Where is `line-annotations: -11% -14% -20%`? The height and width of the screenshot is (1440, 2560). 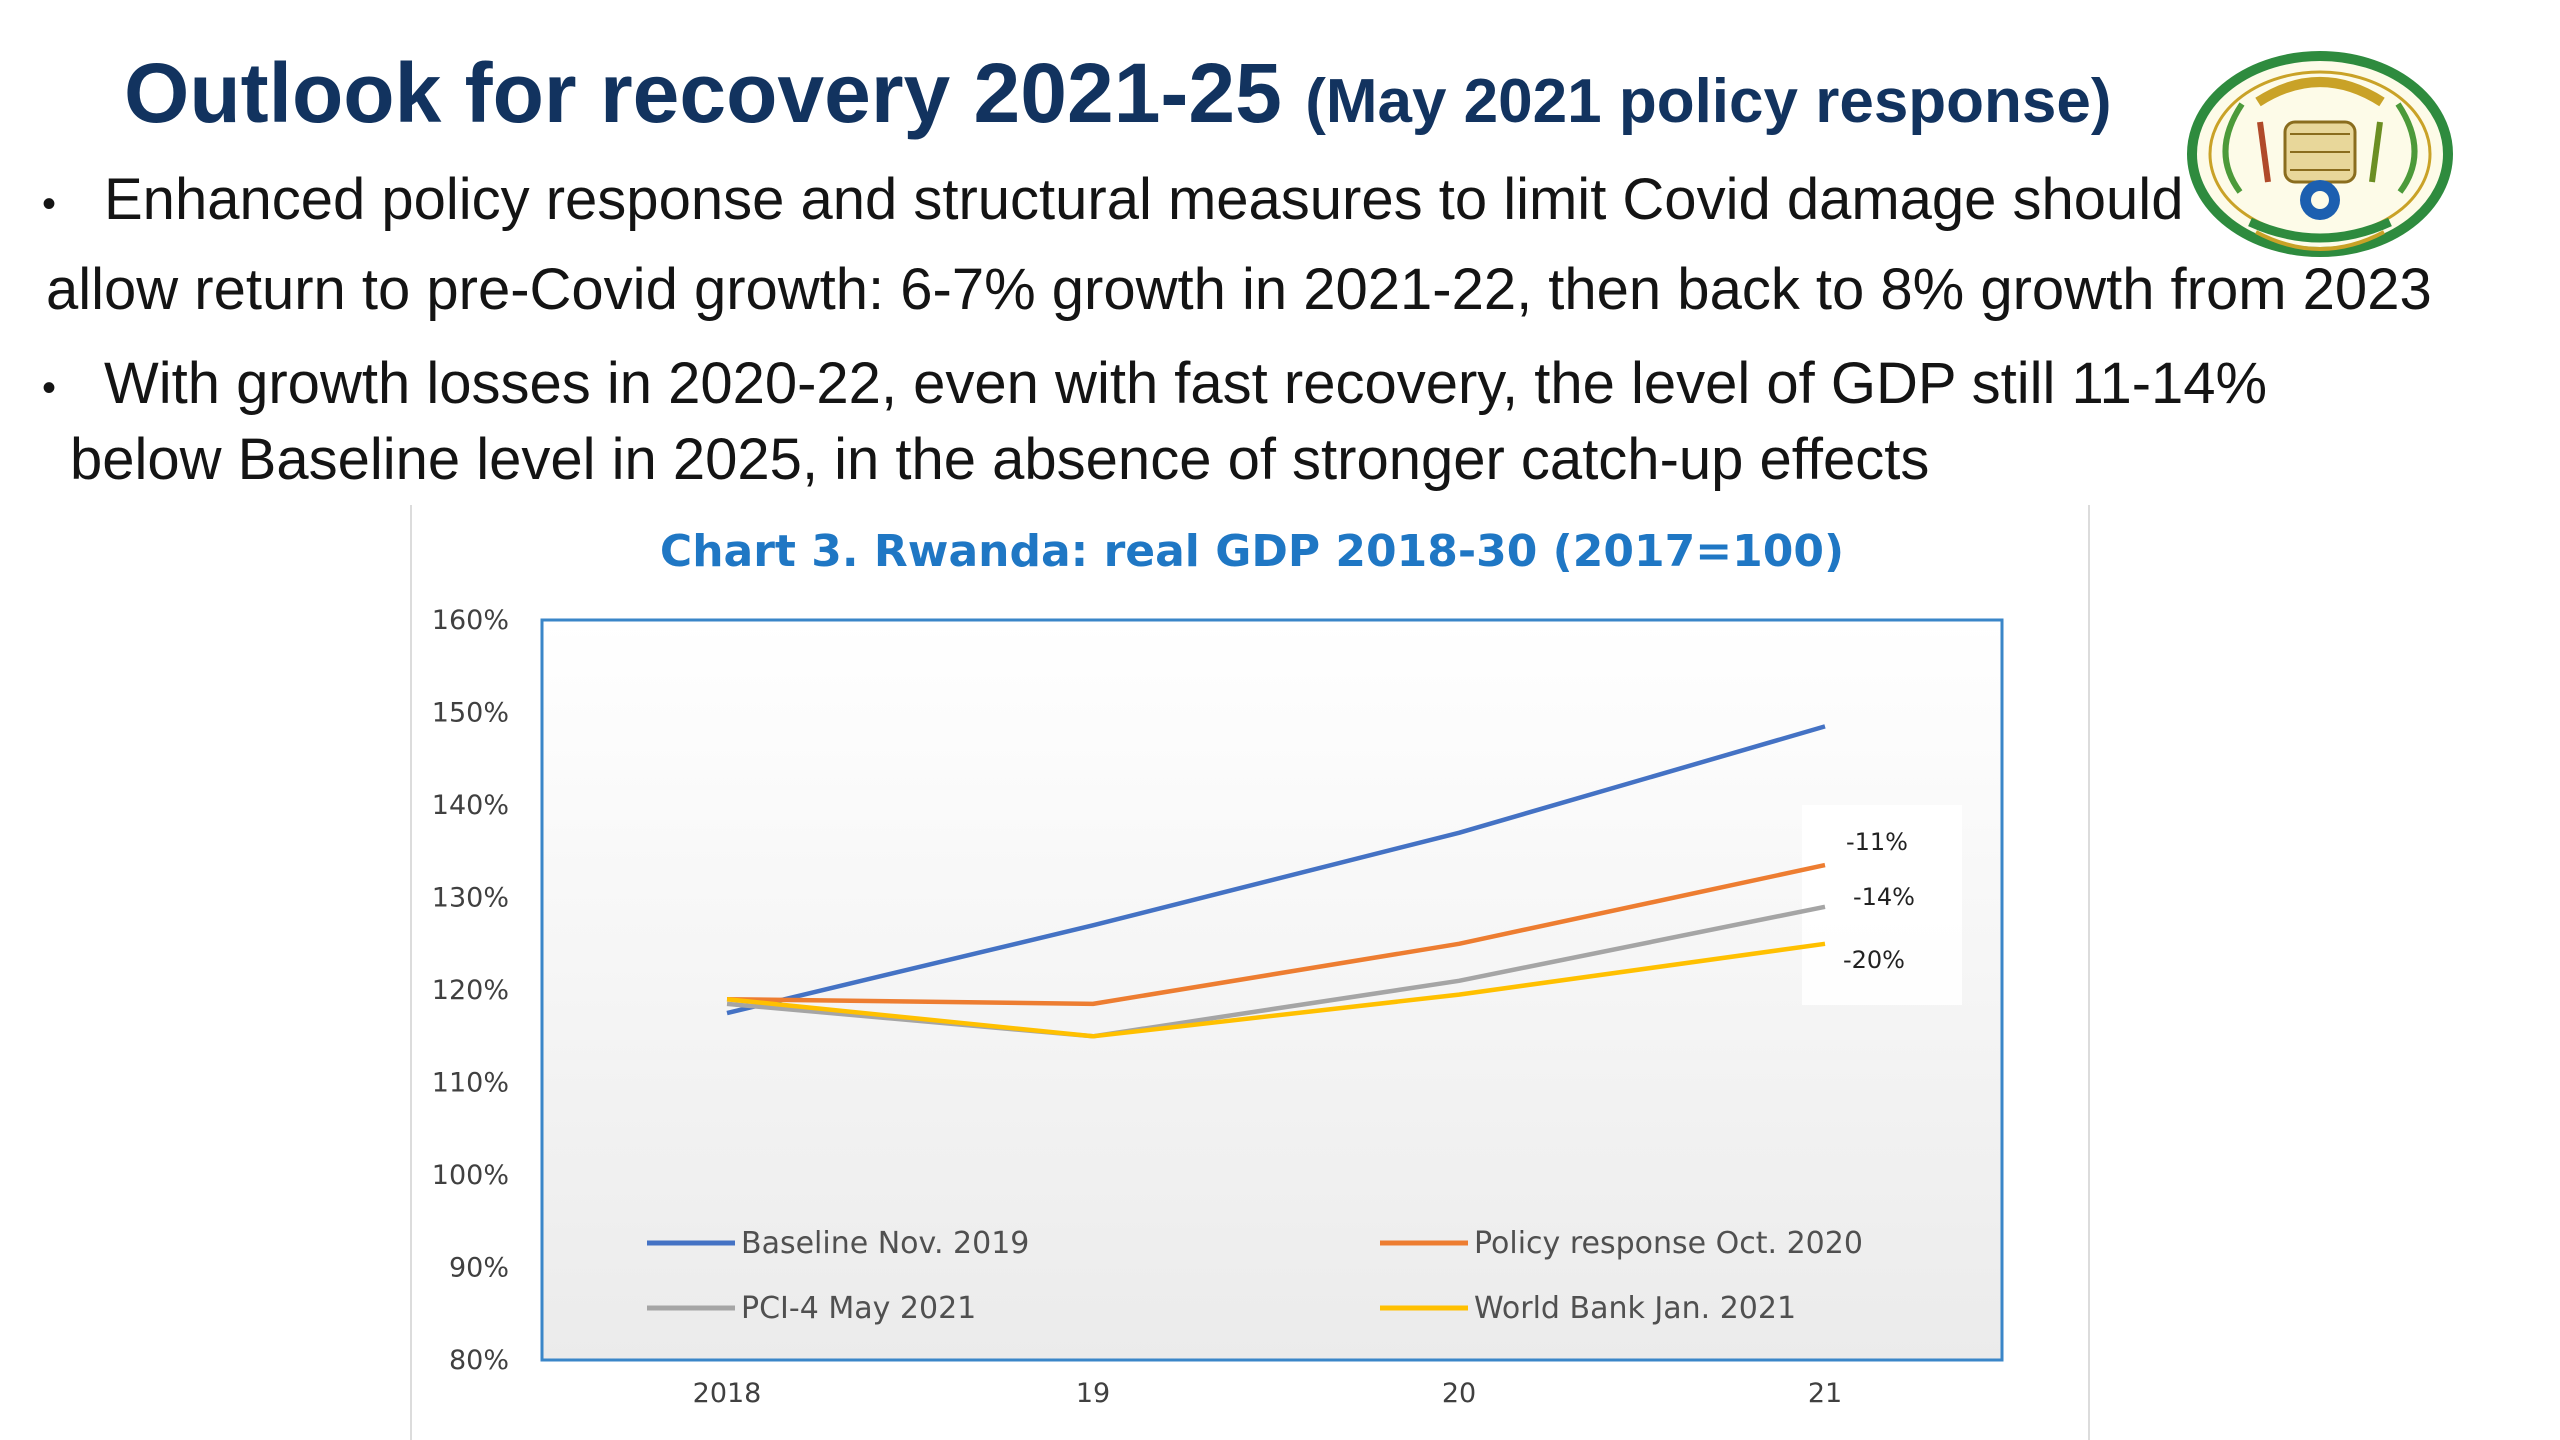
line-annotations: -11% -14% -20% is located at coordinates (1879, 901).